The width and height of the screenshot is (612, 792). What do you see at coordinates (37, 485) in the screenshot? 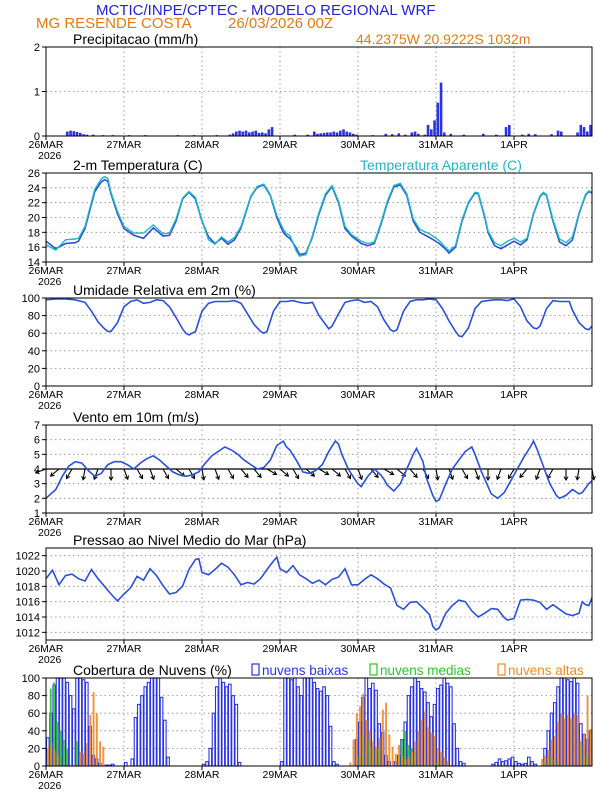
I see `y-tick-label: 3` at bounding box center [37, 485].